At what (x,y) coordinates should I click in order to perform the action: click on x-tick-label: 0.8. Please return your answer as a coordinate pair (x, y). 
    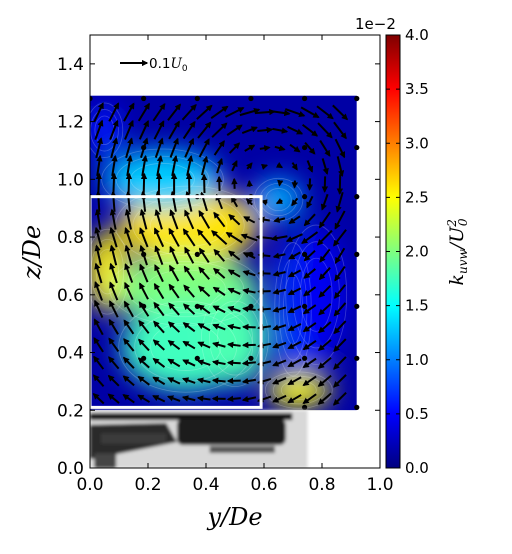
    Looking at the image, I should click on (321, 485).